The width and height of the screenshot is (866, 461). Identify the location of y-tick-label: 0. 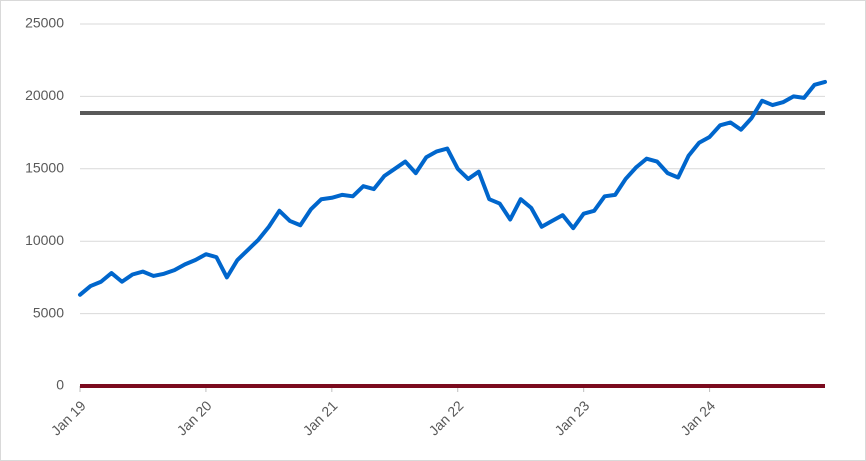
(60, 385).